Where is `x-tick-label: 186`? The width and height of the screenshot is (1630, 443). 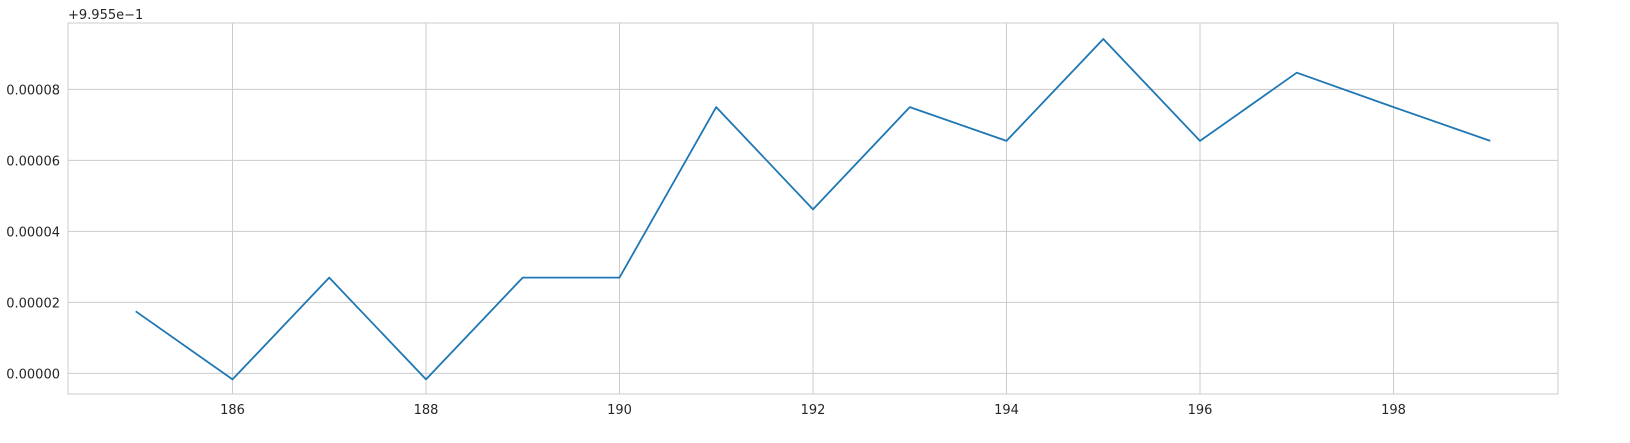 x-tick-label: 186 is located at coordinates (232, 410).